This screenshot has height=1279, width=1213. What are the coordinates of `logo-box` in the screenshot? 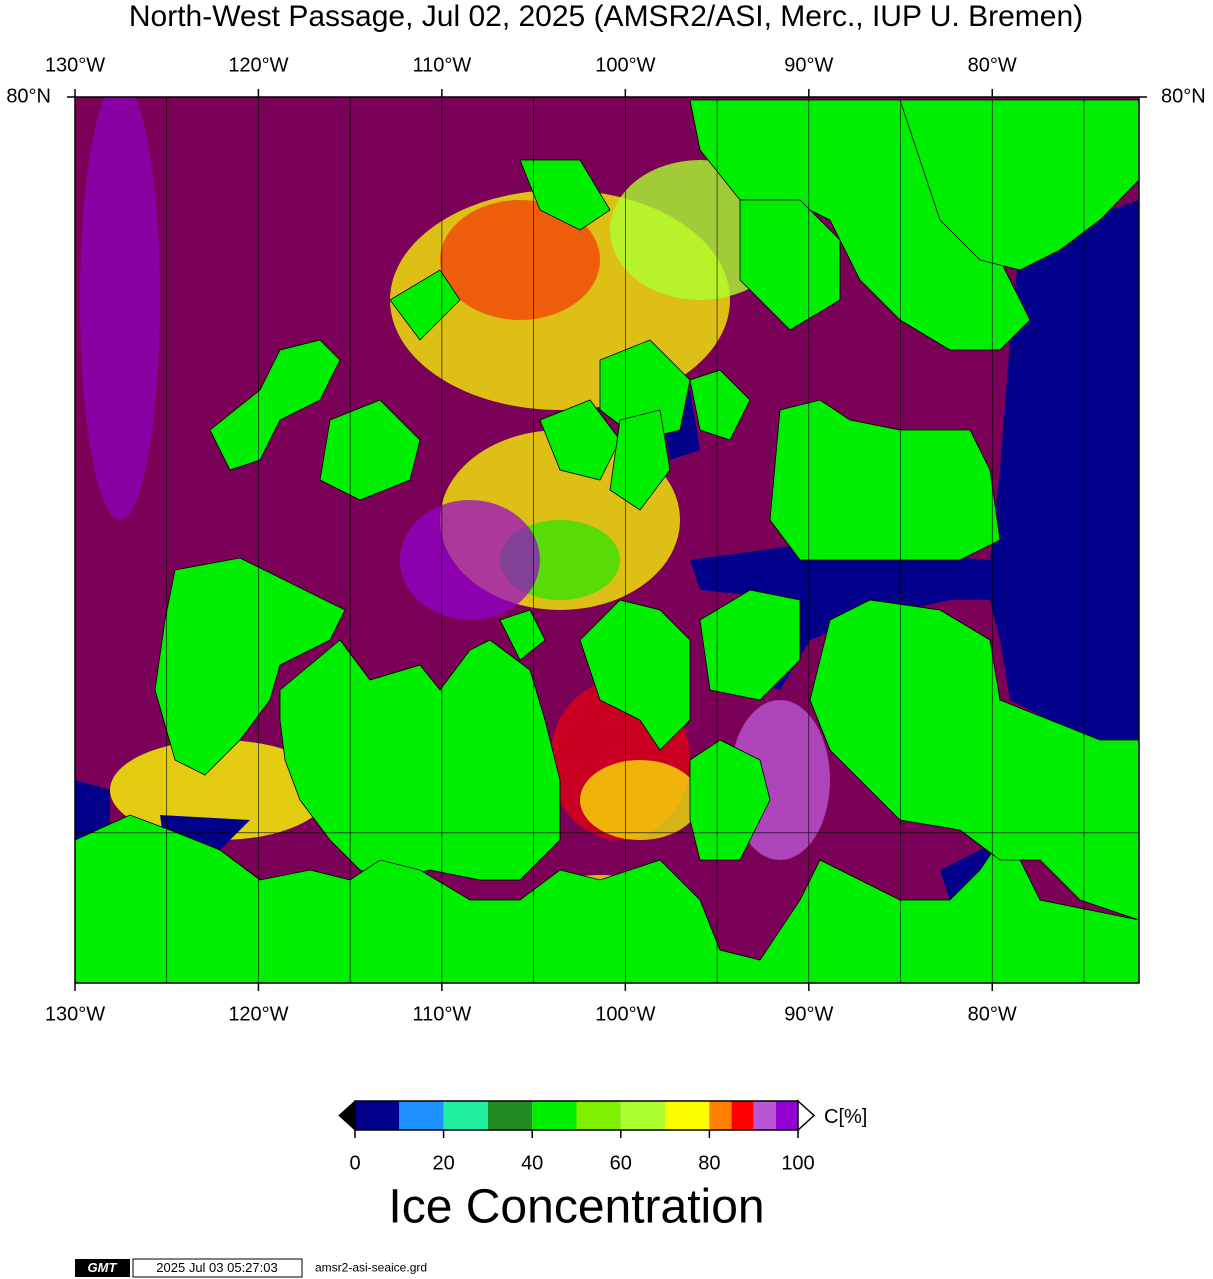 It's located at (102, 1268).